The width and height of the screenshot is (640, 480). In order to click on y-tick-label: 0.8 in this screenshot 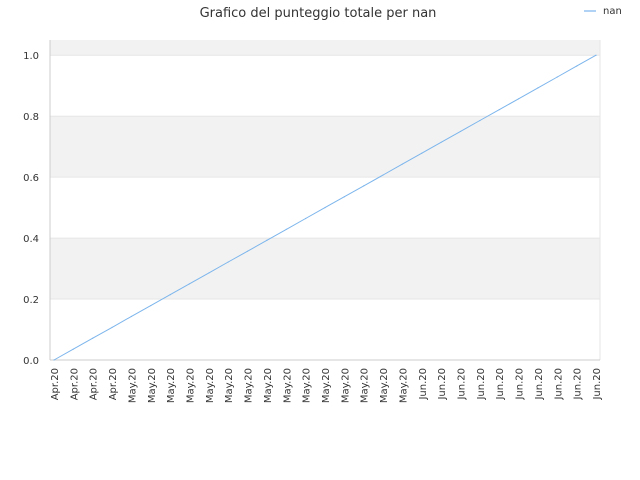, I will do `click(31, 117)`.